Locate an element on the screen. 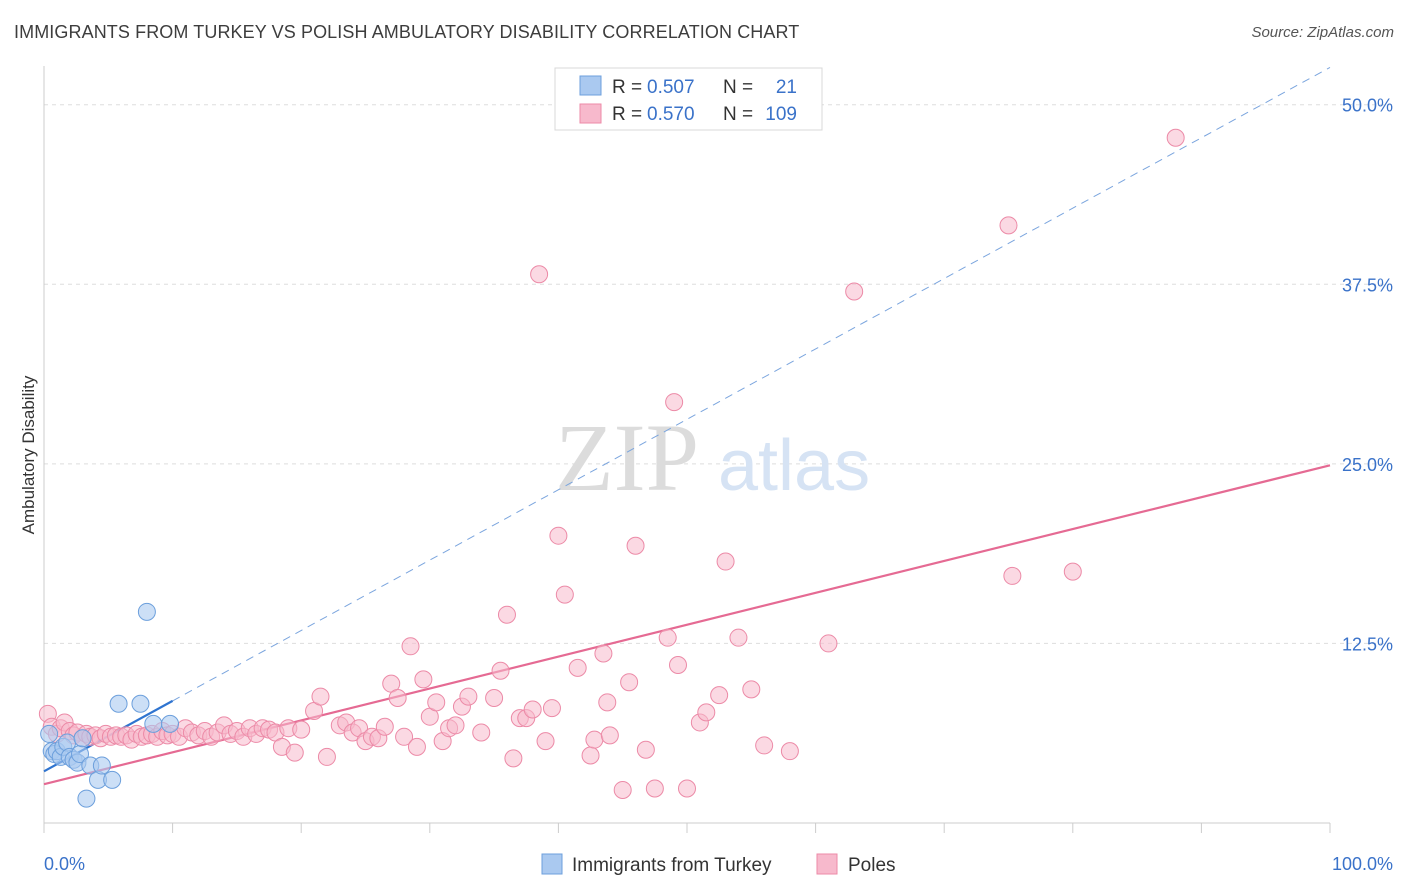 Image resolution: width=1406 pixels, height=892 pixels. stats-n-label-poles: N = is located at coordinates (738, 114).